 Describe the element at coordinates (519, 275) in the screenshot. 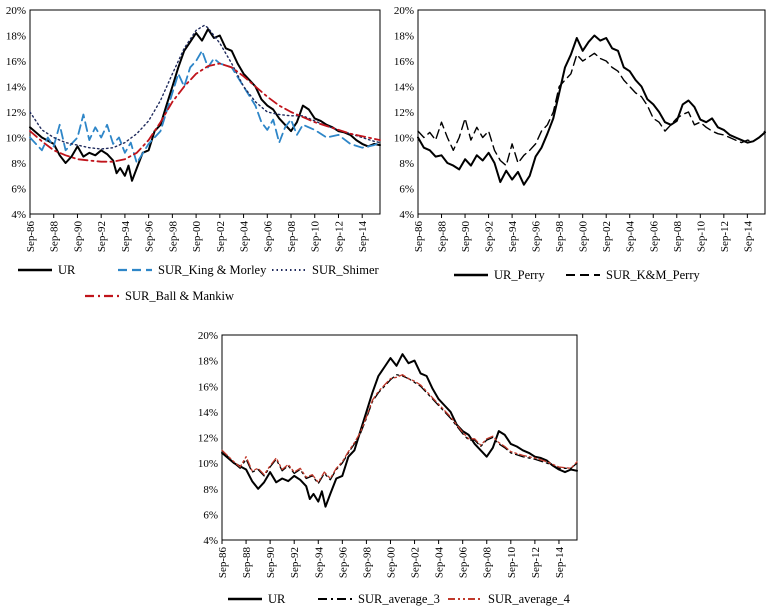

I see `legend-label: UR_Perry` at that location.